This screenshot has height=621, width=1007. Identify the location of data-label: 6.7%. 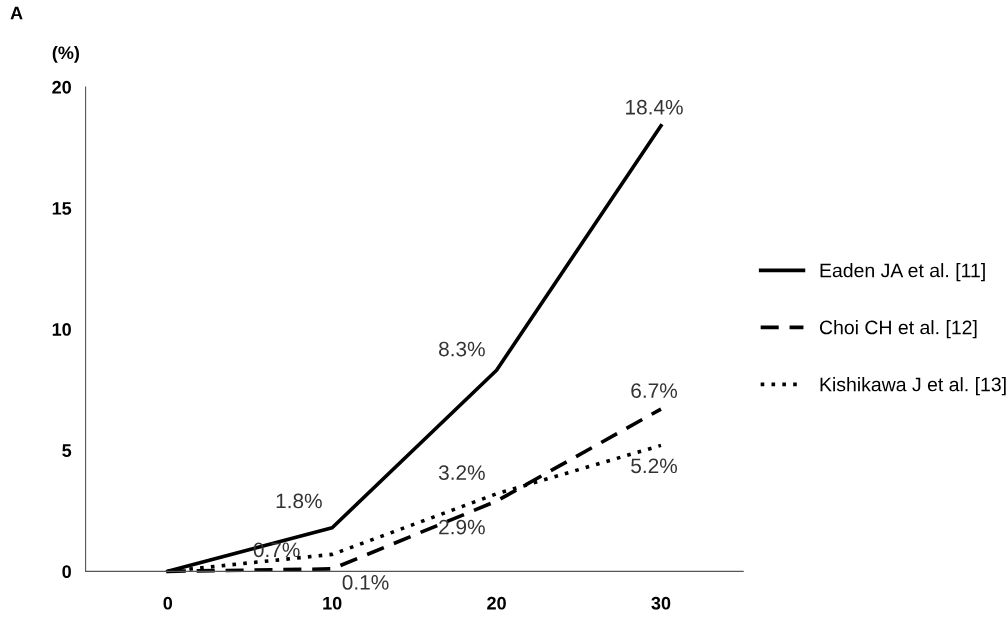
(654, 390).